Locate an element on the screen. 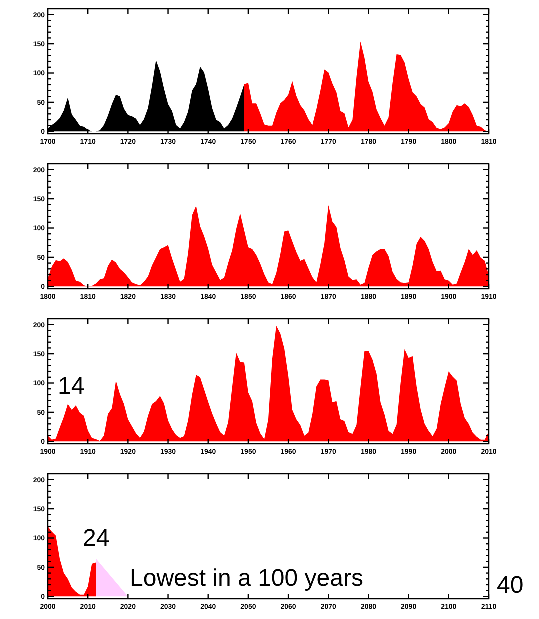  text: 40 is located at coordinates (510, 585).